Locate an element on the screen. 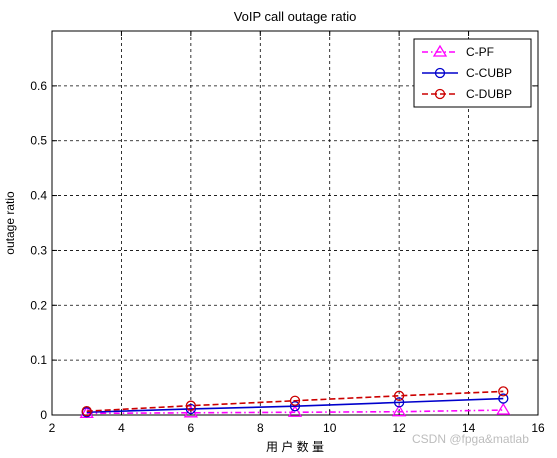  legend-marker-c-pf is located at coordinates (440, 50).